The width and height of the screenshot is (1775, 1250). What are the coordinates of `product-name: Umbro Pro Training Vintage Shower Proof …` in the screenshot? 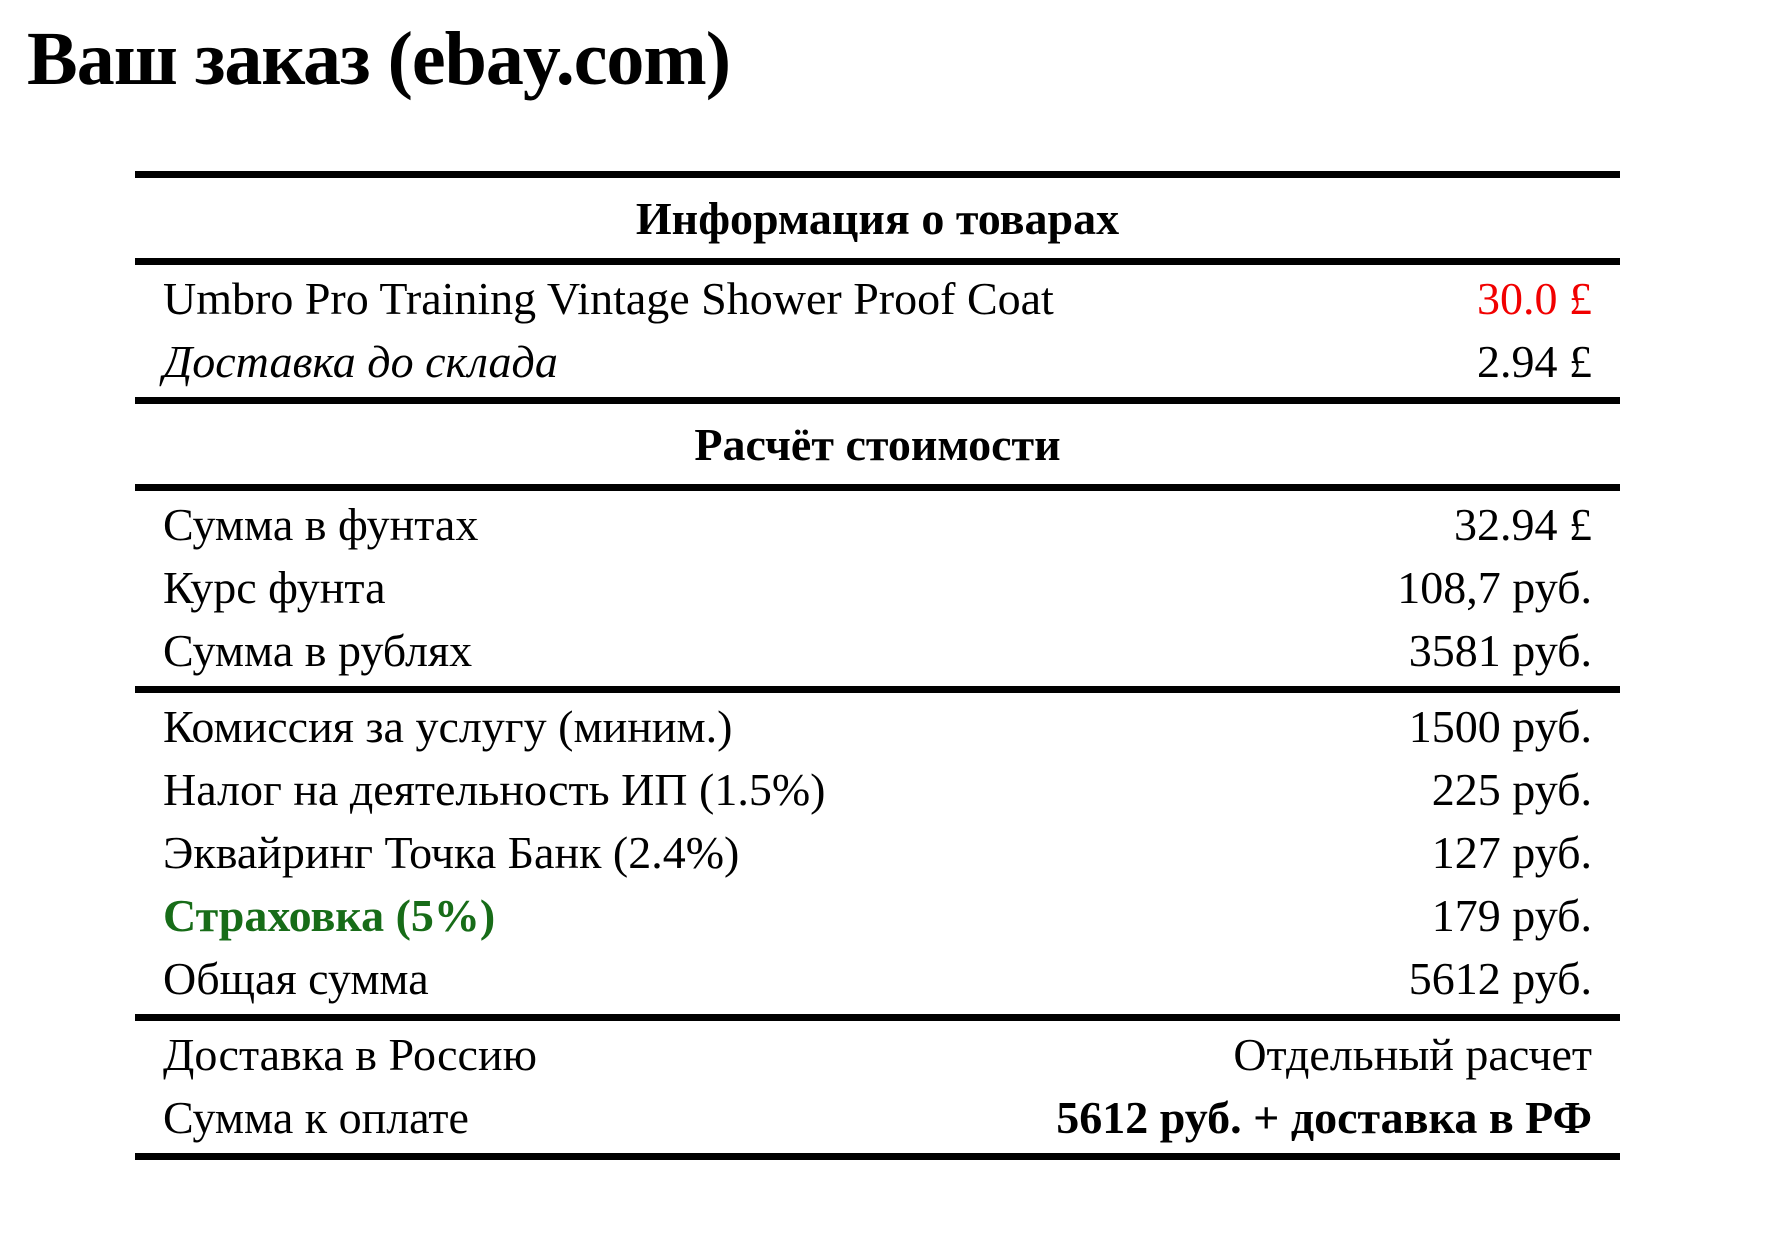 It's located at (608, 298).